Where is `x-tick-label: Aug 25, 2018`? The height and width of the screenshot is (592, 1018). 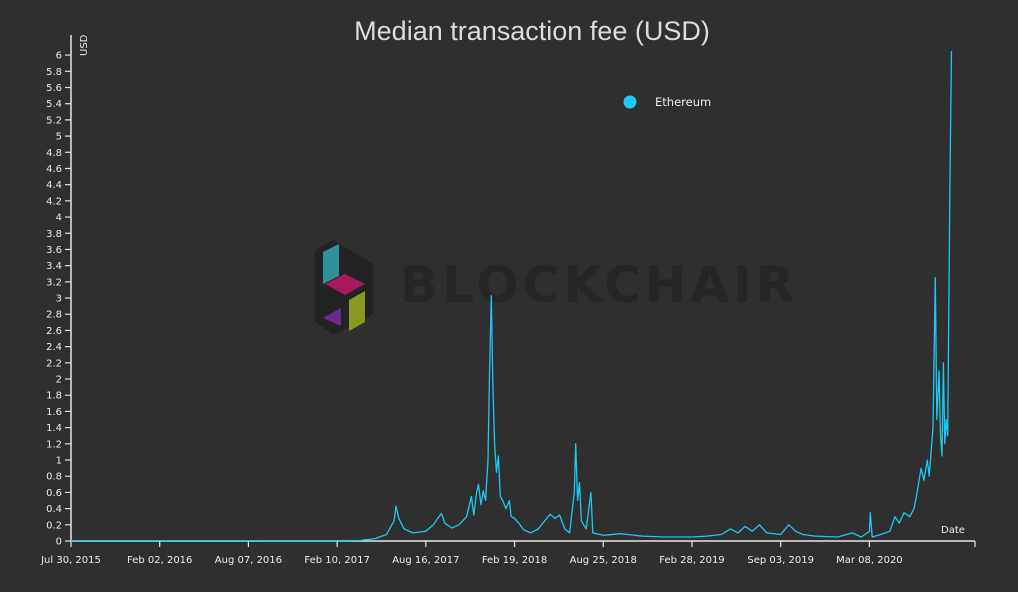 x-tick-label: Aug 25, 2018 is located at coordinates (603, 560).